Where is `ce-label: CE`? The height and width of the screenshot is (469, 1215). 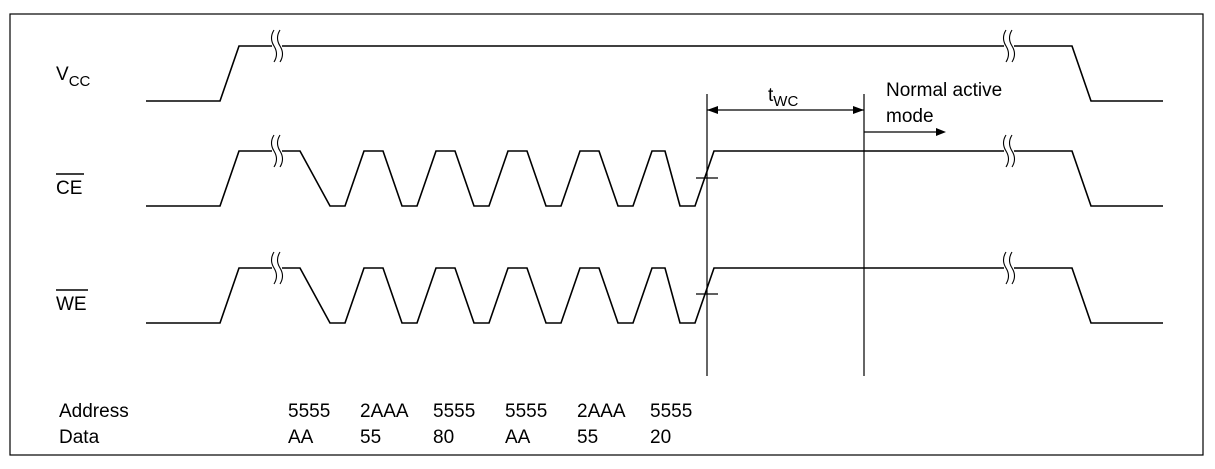 ce-label: CE is located at coordinates (69, 188).